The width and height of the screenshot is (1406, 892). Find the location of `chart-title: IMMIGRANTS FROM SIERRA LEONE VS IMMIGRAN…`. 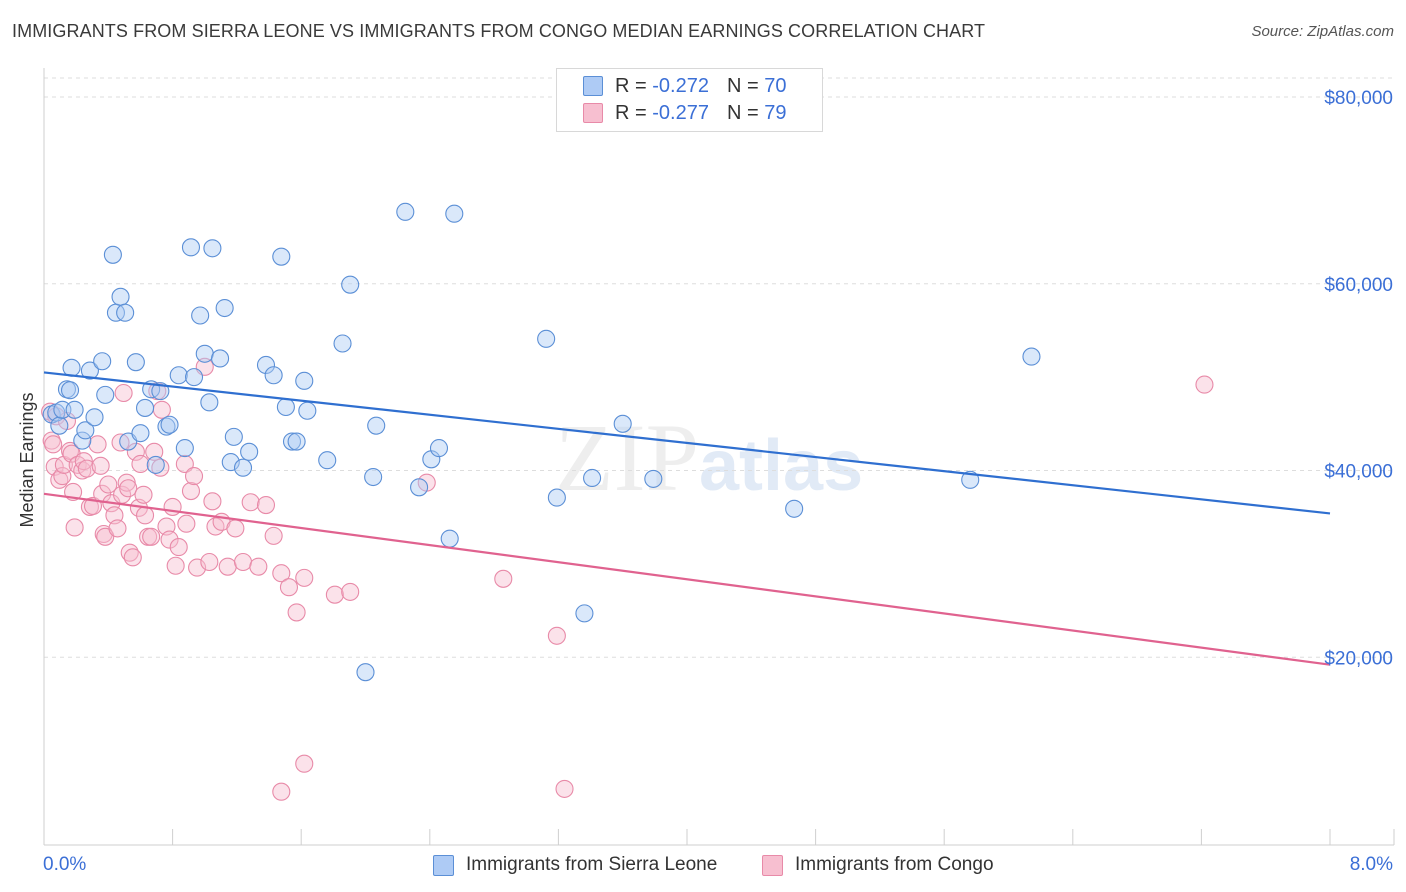

chart-title: IMMIGRANTS FROM SIERRA LEONE VS IMMIGRAN… is located at coordinates (499, 31).